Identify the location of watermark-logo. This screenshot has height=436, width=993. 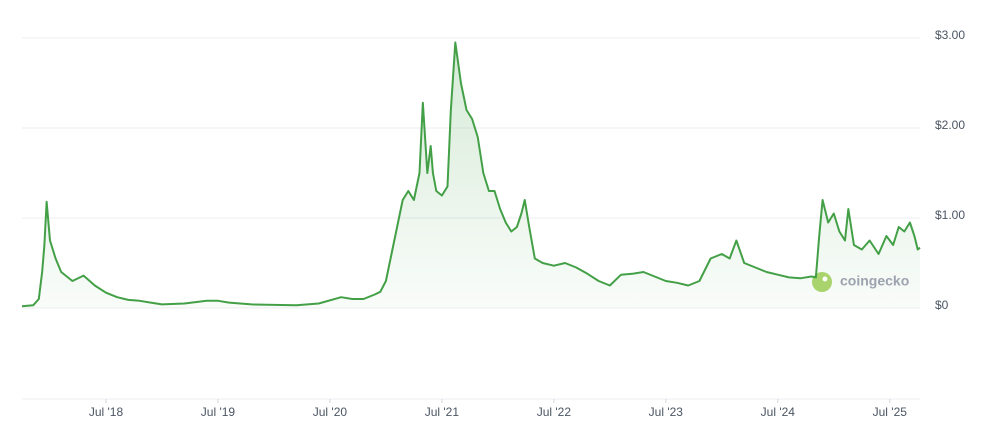
(822, 282).